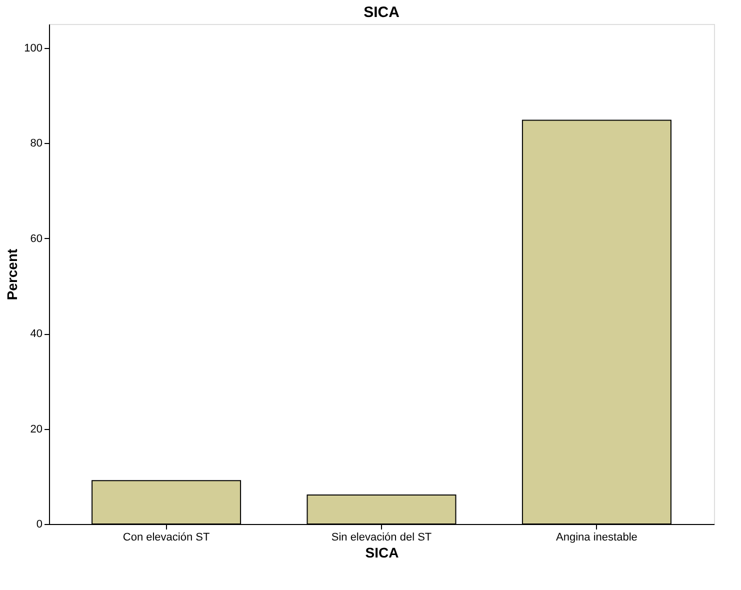  I want to click on y-tick-label: 20, so click(36, 429).